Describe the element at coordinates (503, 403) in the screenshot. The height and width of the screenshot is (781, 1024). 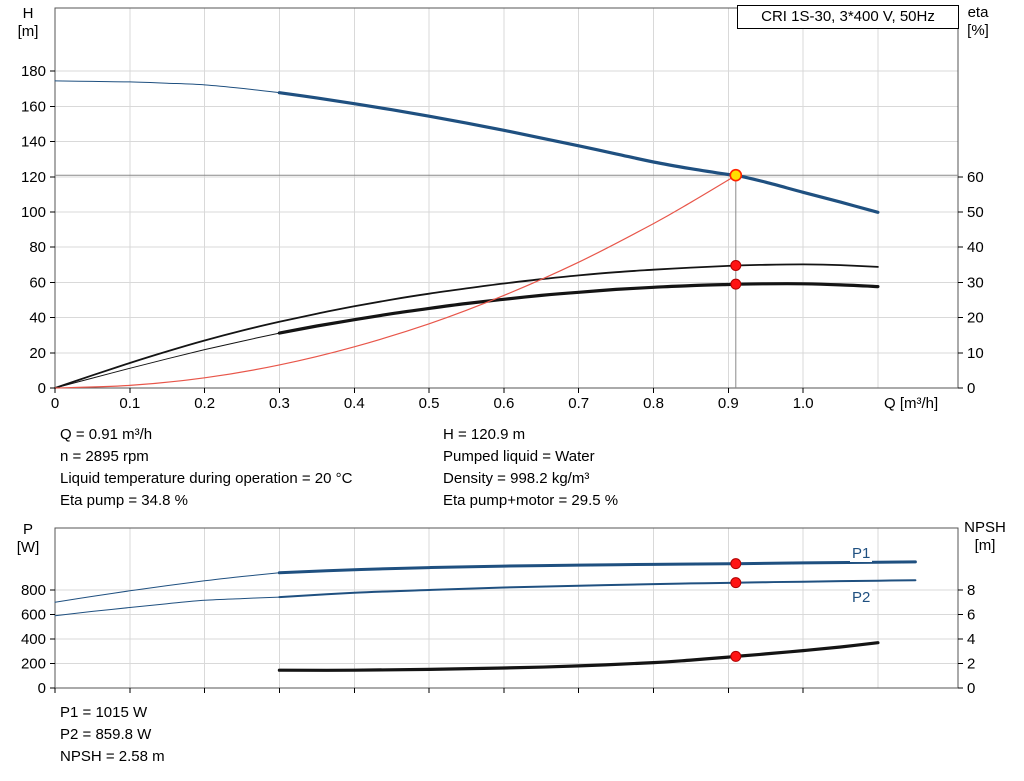
I see `svg-text: 0.6` at that location.